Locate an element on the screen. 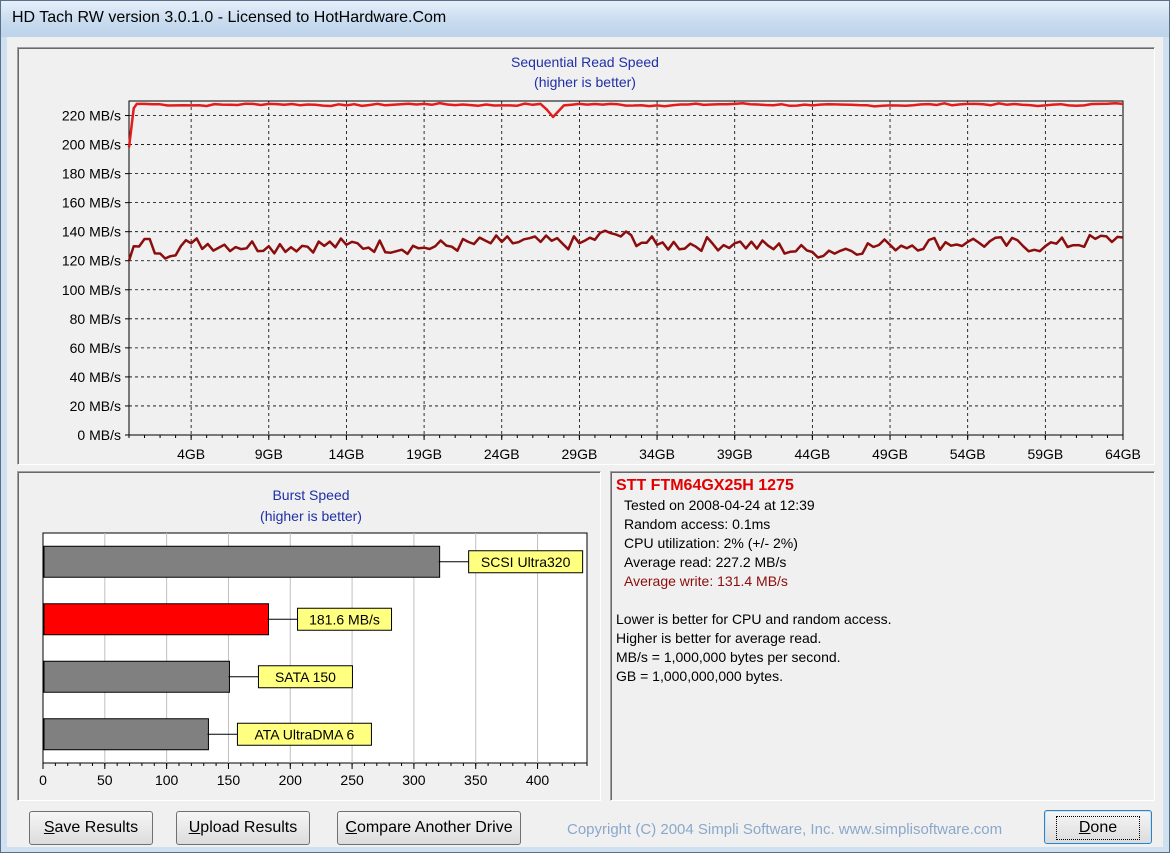 The height and width of the screenshot is (853, 1170). y-tick-label: 60 MB/s is located at coordinates (95, 348).